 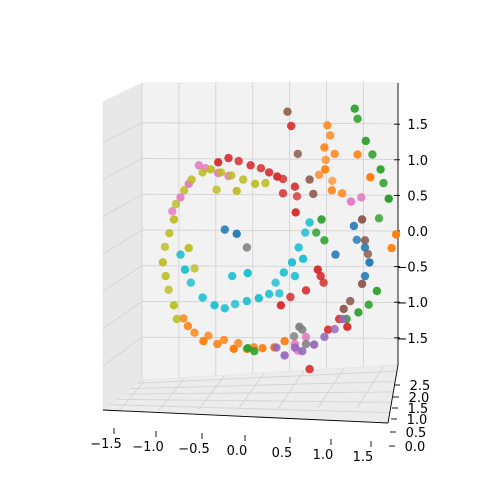 I want to click on x-axis-line, so click(x=245, y=416).